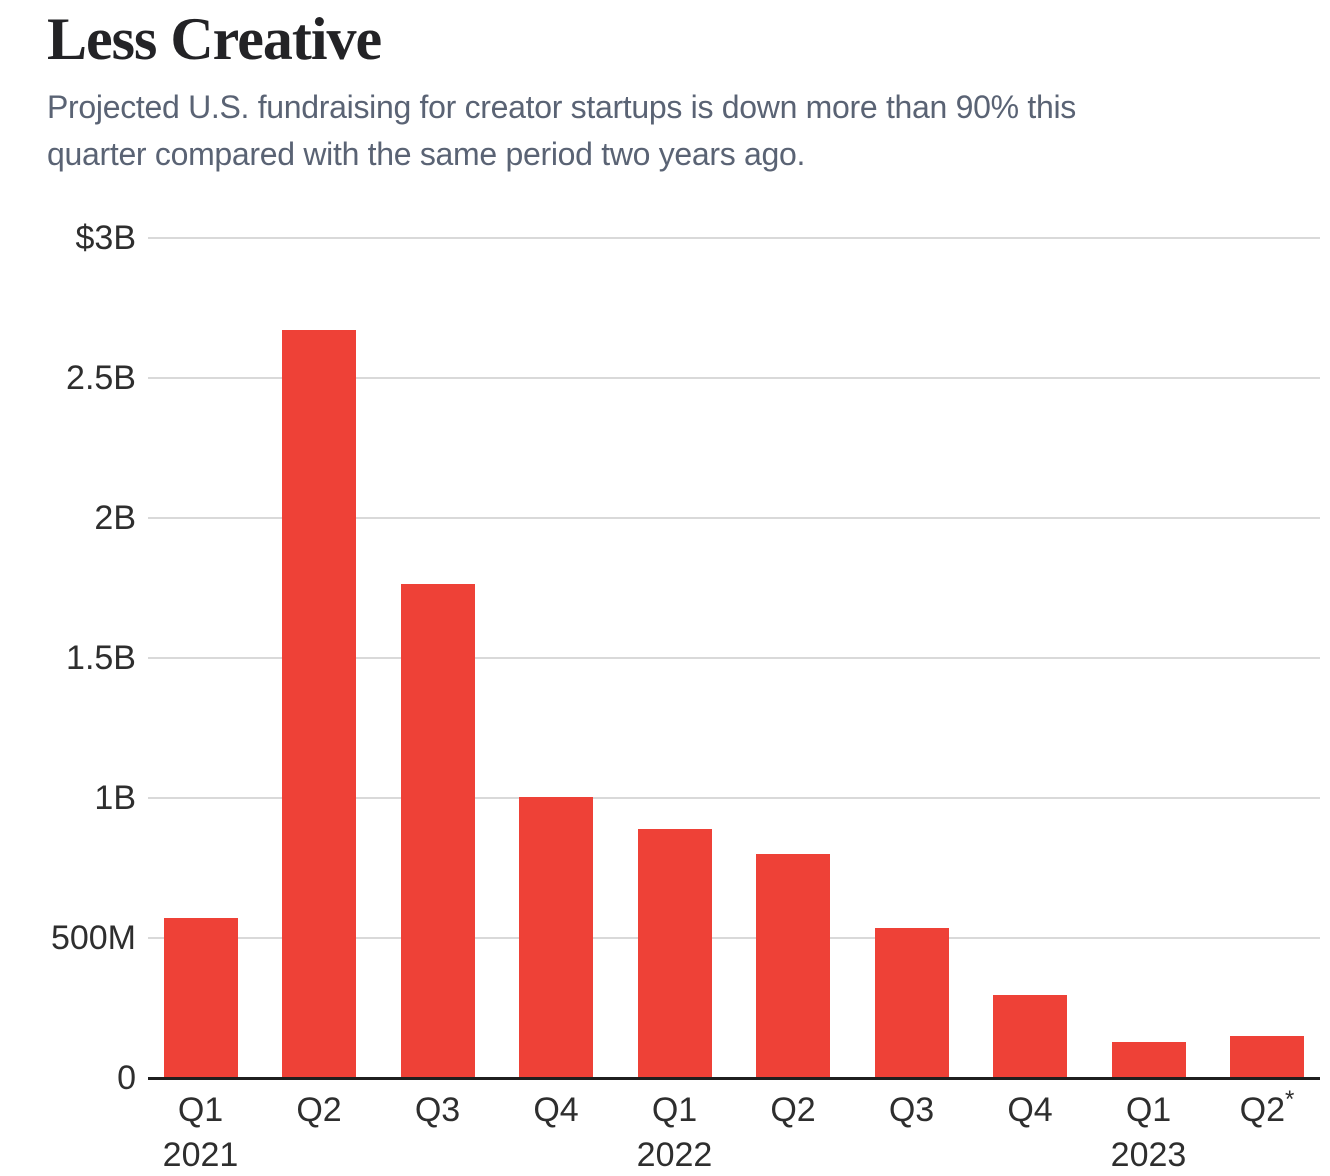 This screenshot has width=1330, height=1176. Describe the element at coordinates (734, 658) in the screenshot. I see `gridline-1.5B` at that location.